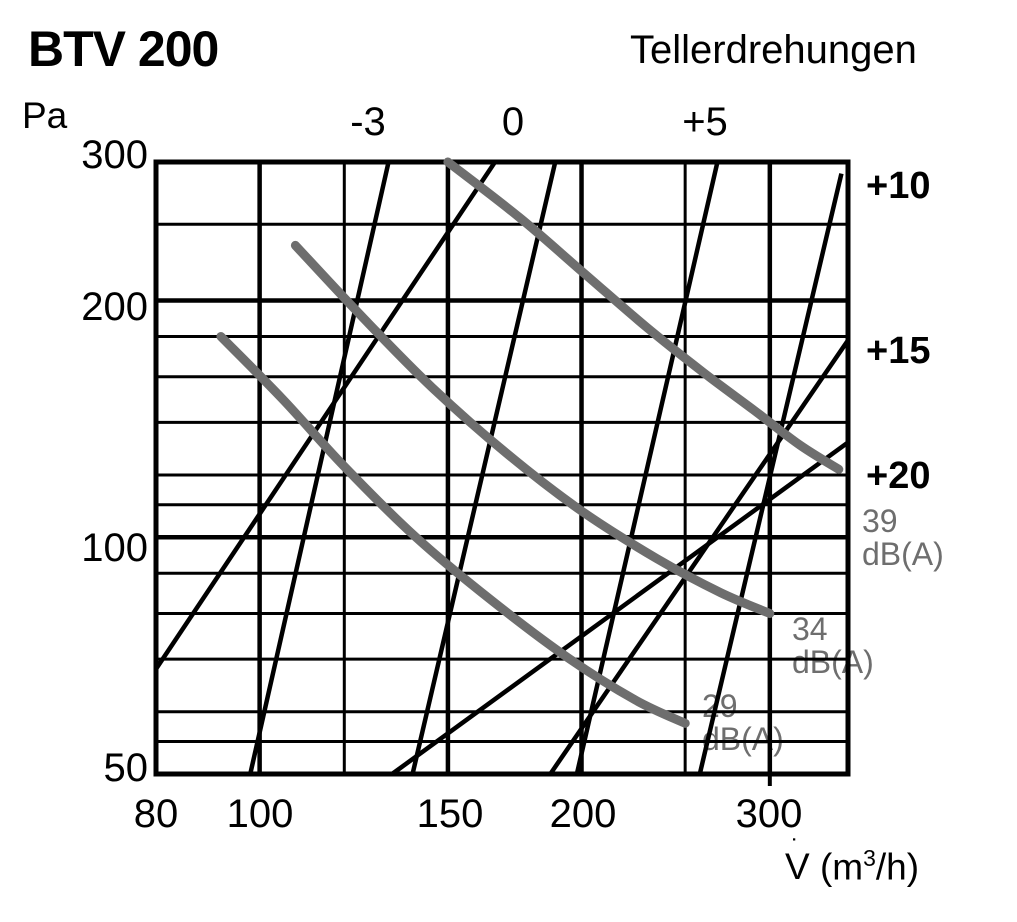 This screenshot has height=922, width=1017. What do you see at coordinates (898, 476) in the screenshot?
I see `right-label-+20: +20` at bounding box center [898, 476].